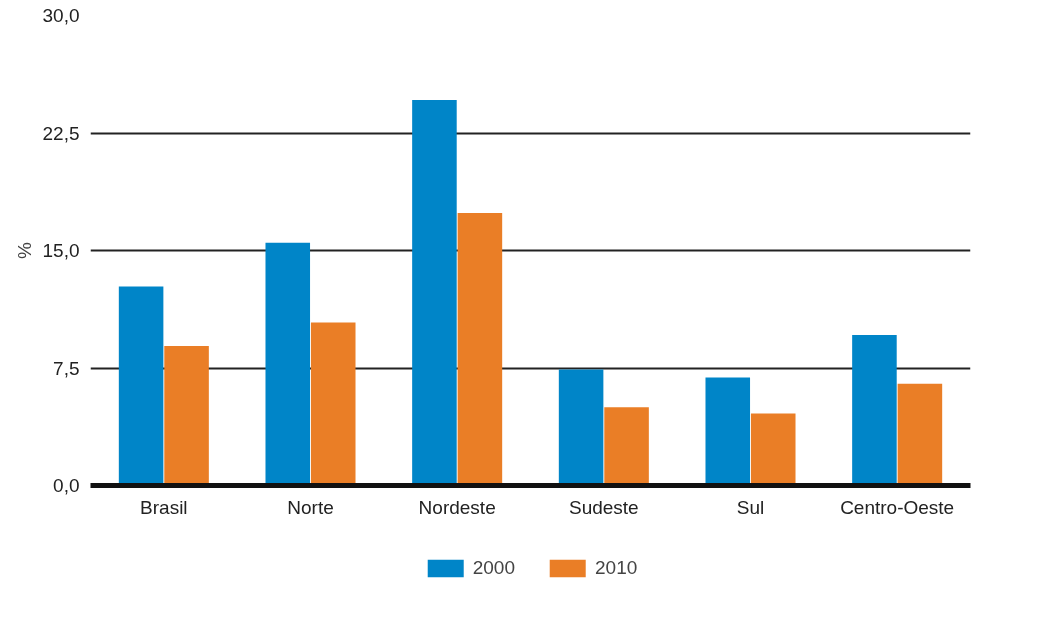  I want to click on legend-label: 2000, so click(493, 567).